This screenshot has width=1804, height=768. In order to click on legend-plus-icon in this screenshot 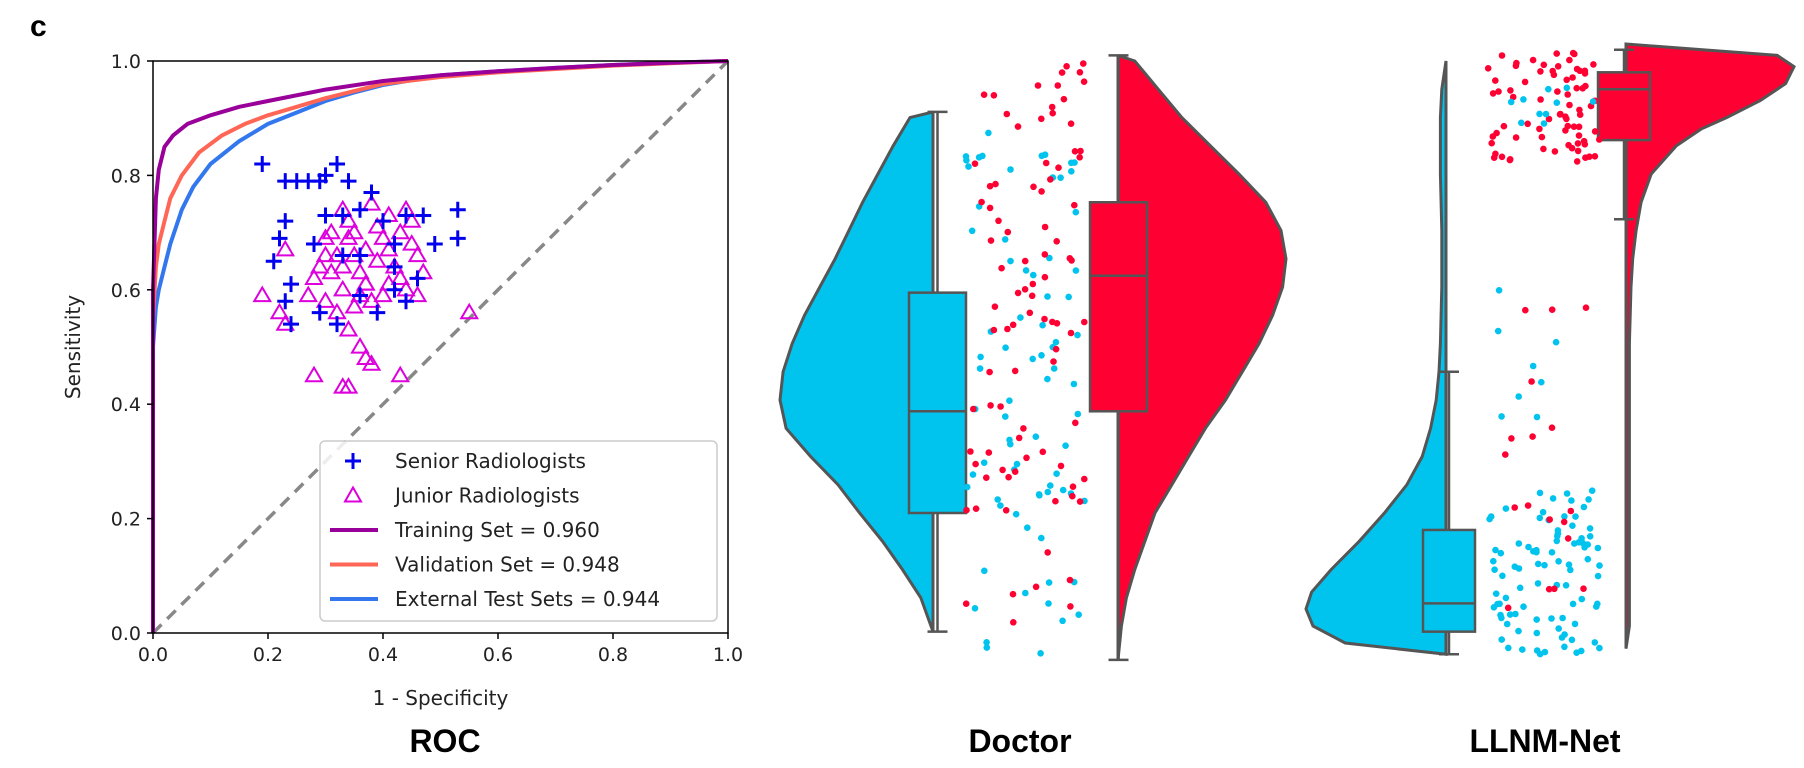, I will do `click(353, 461)`.